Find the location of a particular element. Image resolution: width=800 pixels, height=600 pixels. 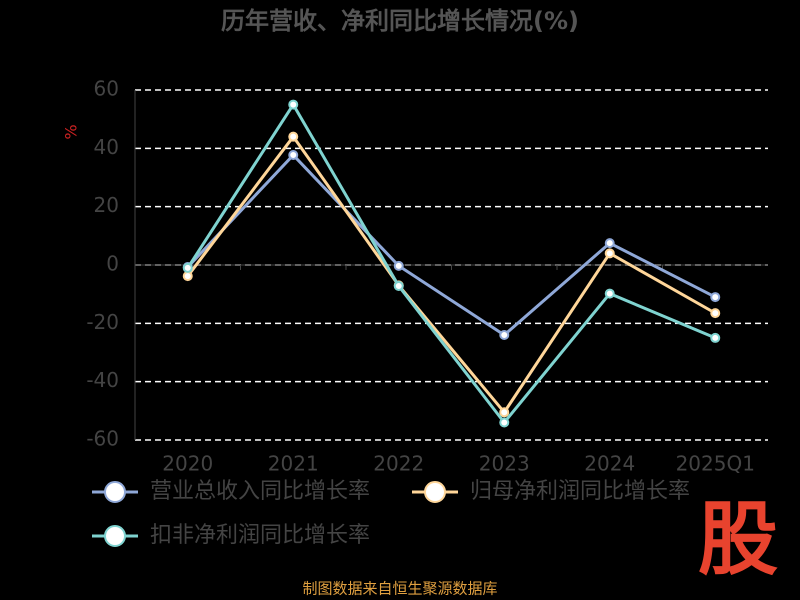

x-tick-label: 2022 is located at coordinates (398, 464).